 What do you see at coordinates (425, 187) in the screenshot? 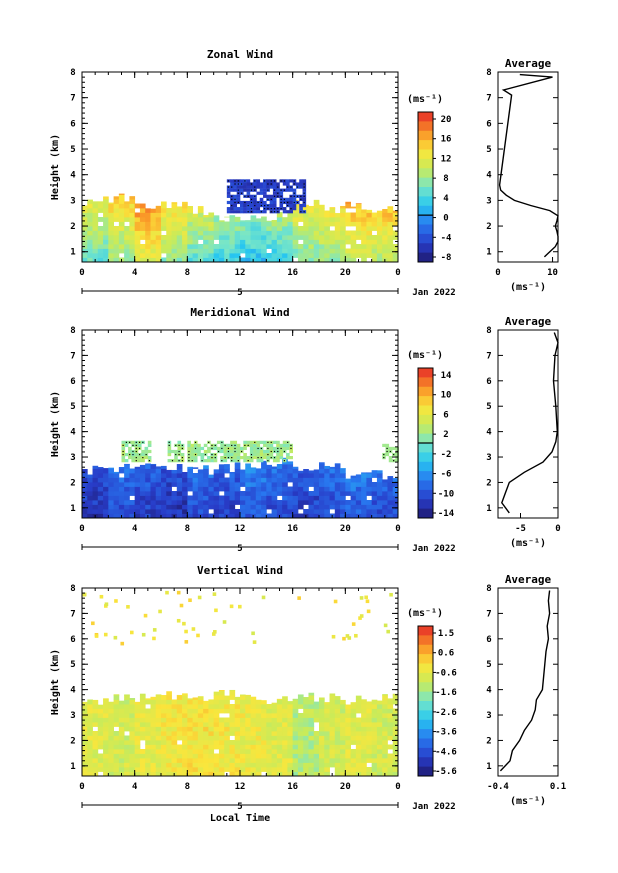
I see `colorbar-frame` at bounding box center [425, 187].